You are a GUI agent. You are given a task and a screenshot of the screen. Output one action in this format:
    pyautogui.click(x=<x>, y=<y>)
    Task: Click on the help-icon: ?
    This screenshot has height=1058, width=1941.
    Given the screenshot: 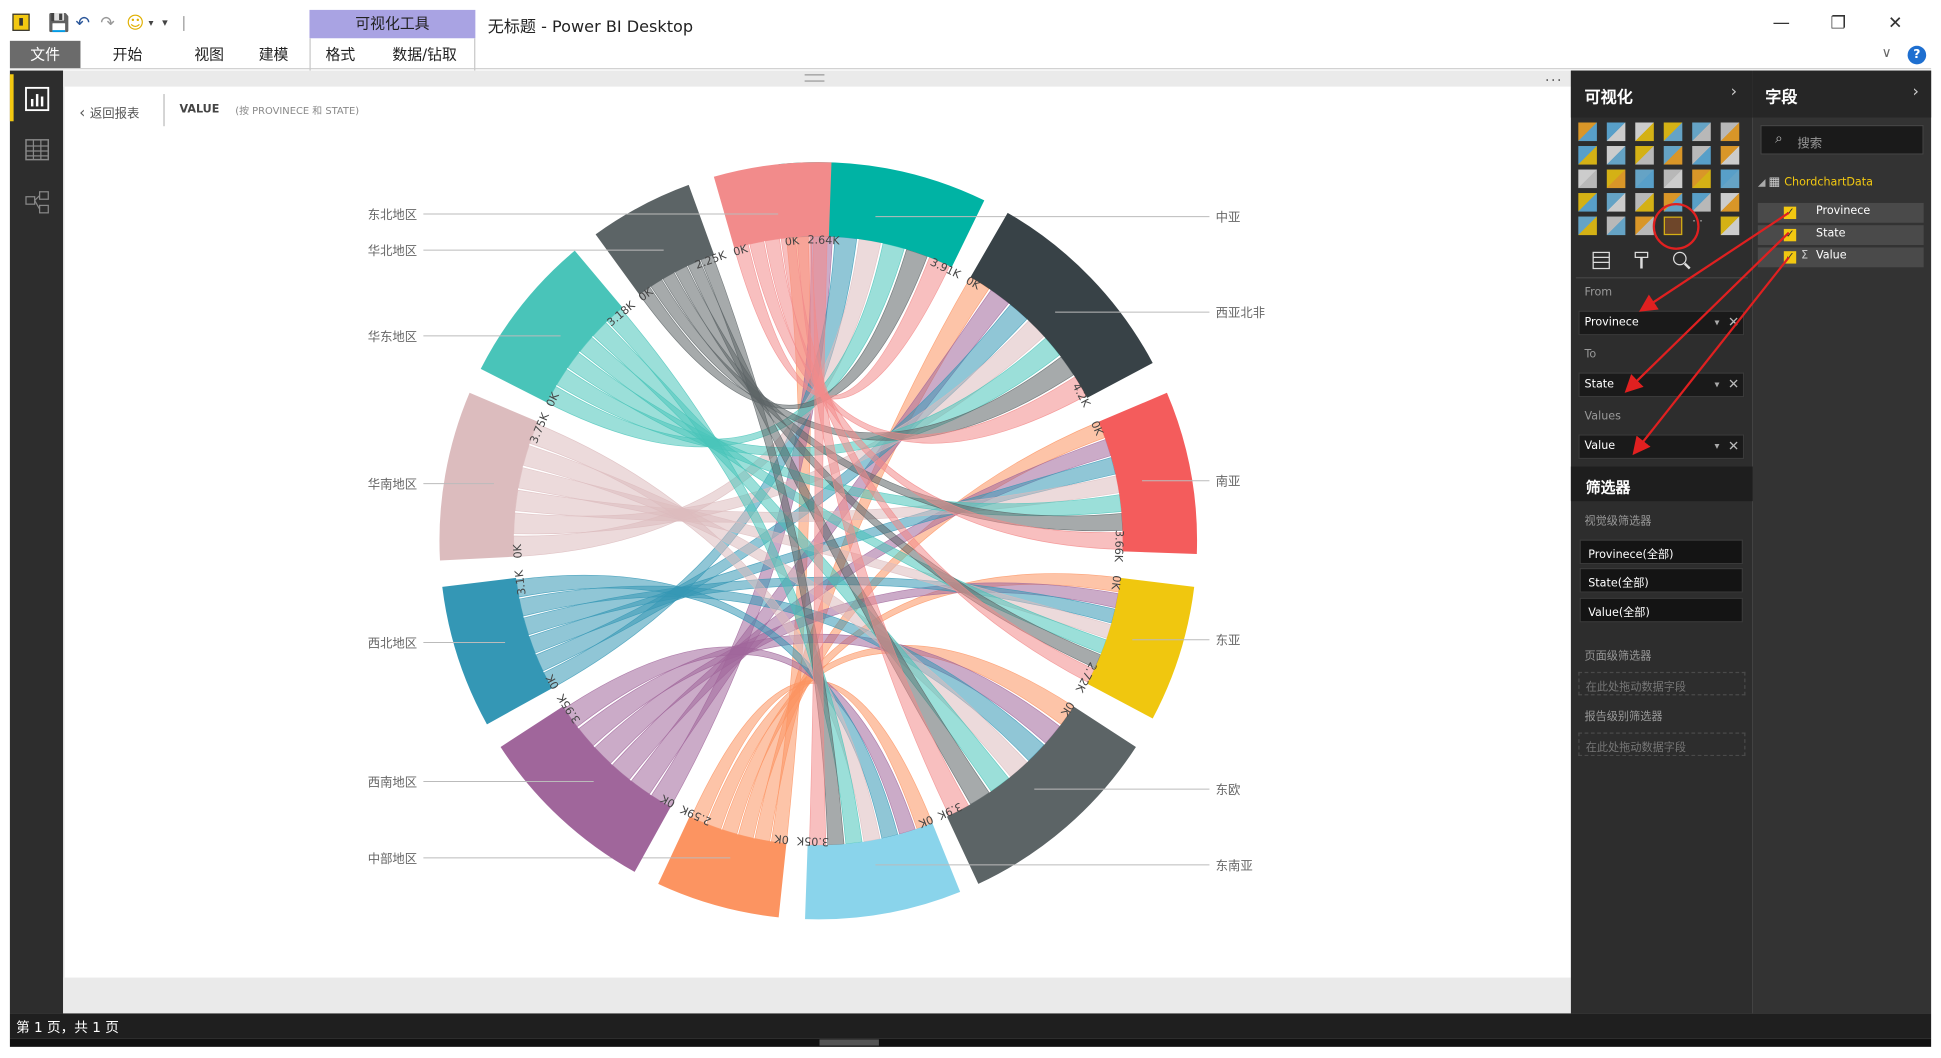 What is the action you would take?
    pyautogui.click(x=1917, y=55)
    